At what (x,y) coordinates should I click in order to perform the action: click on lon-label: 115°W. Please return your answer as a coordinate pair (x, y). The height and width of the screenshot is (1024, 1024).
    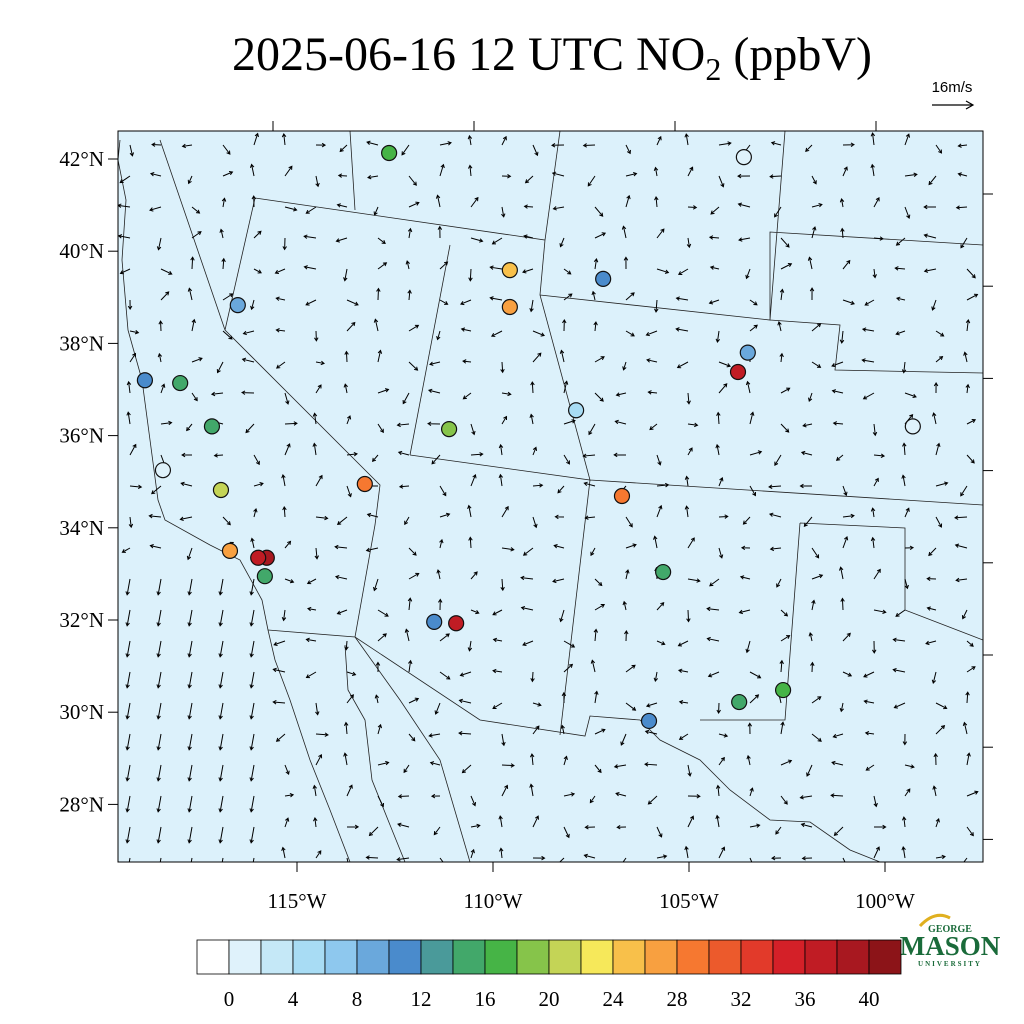
    Looking at the image, I should click on (297, 901).